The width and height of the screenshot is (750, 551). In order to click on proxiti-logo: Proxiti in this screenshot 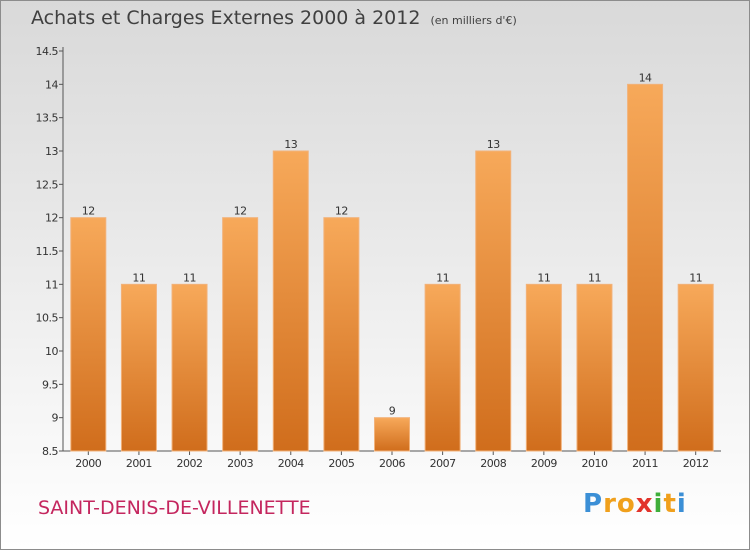, I will do `click(635, 504)`.